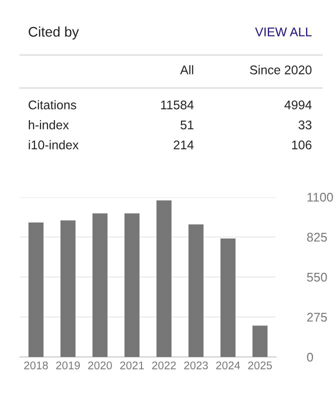  Describe the element at coordinates (317, 317) in the screenshot. I see `y-tick-label: 275` at that location.